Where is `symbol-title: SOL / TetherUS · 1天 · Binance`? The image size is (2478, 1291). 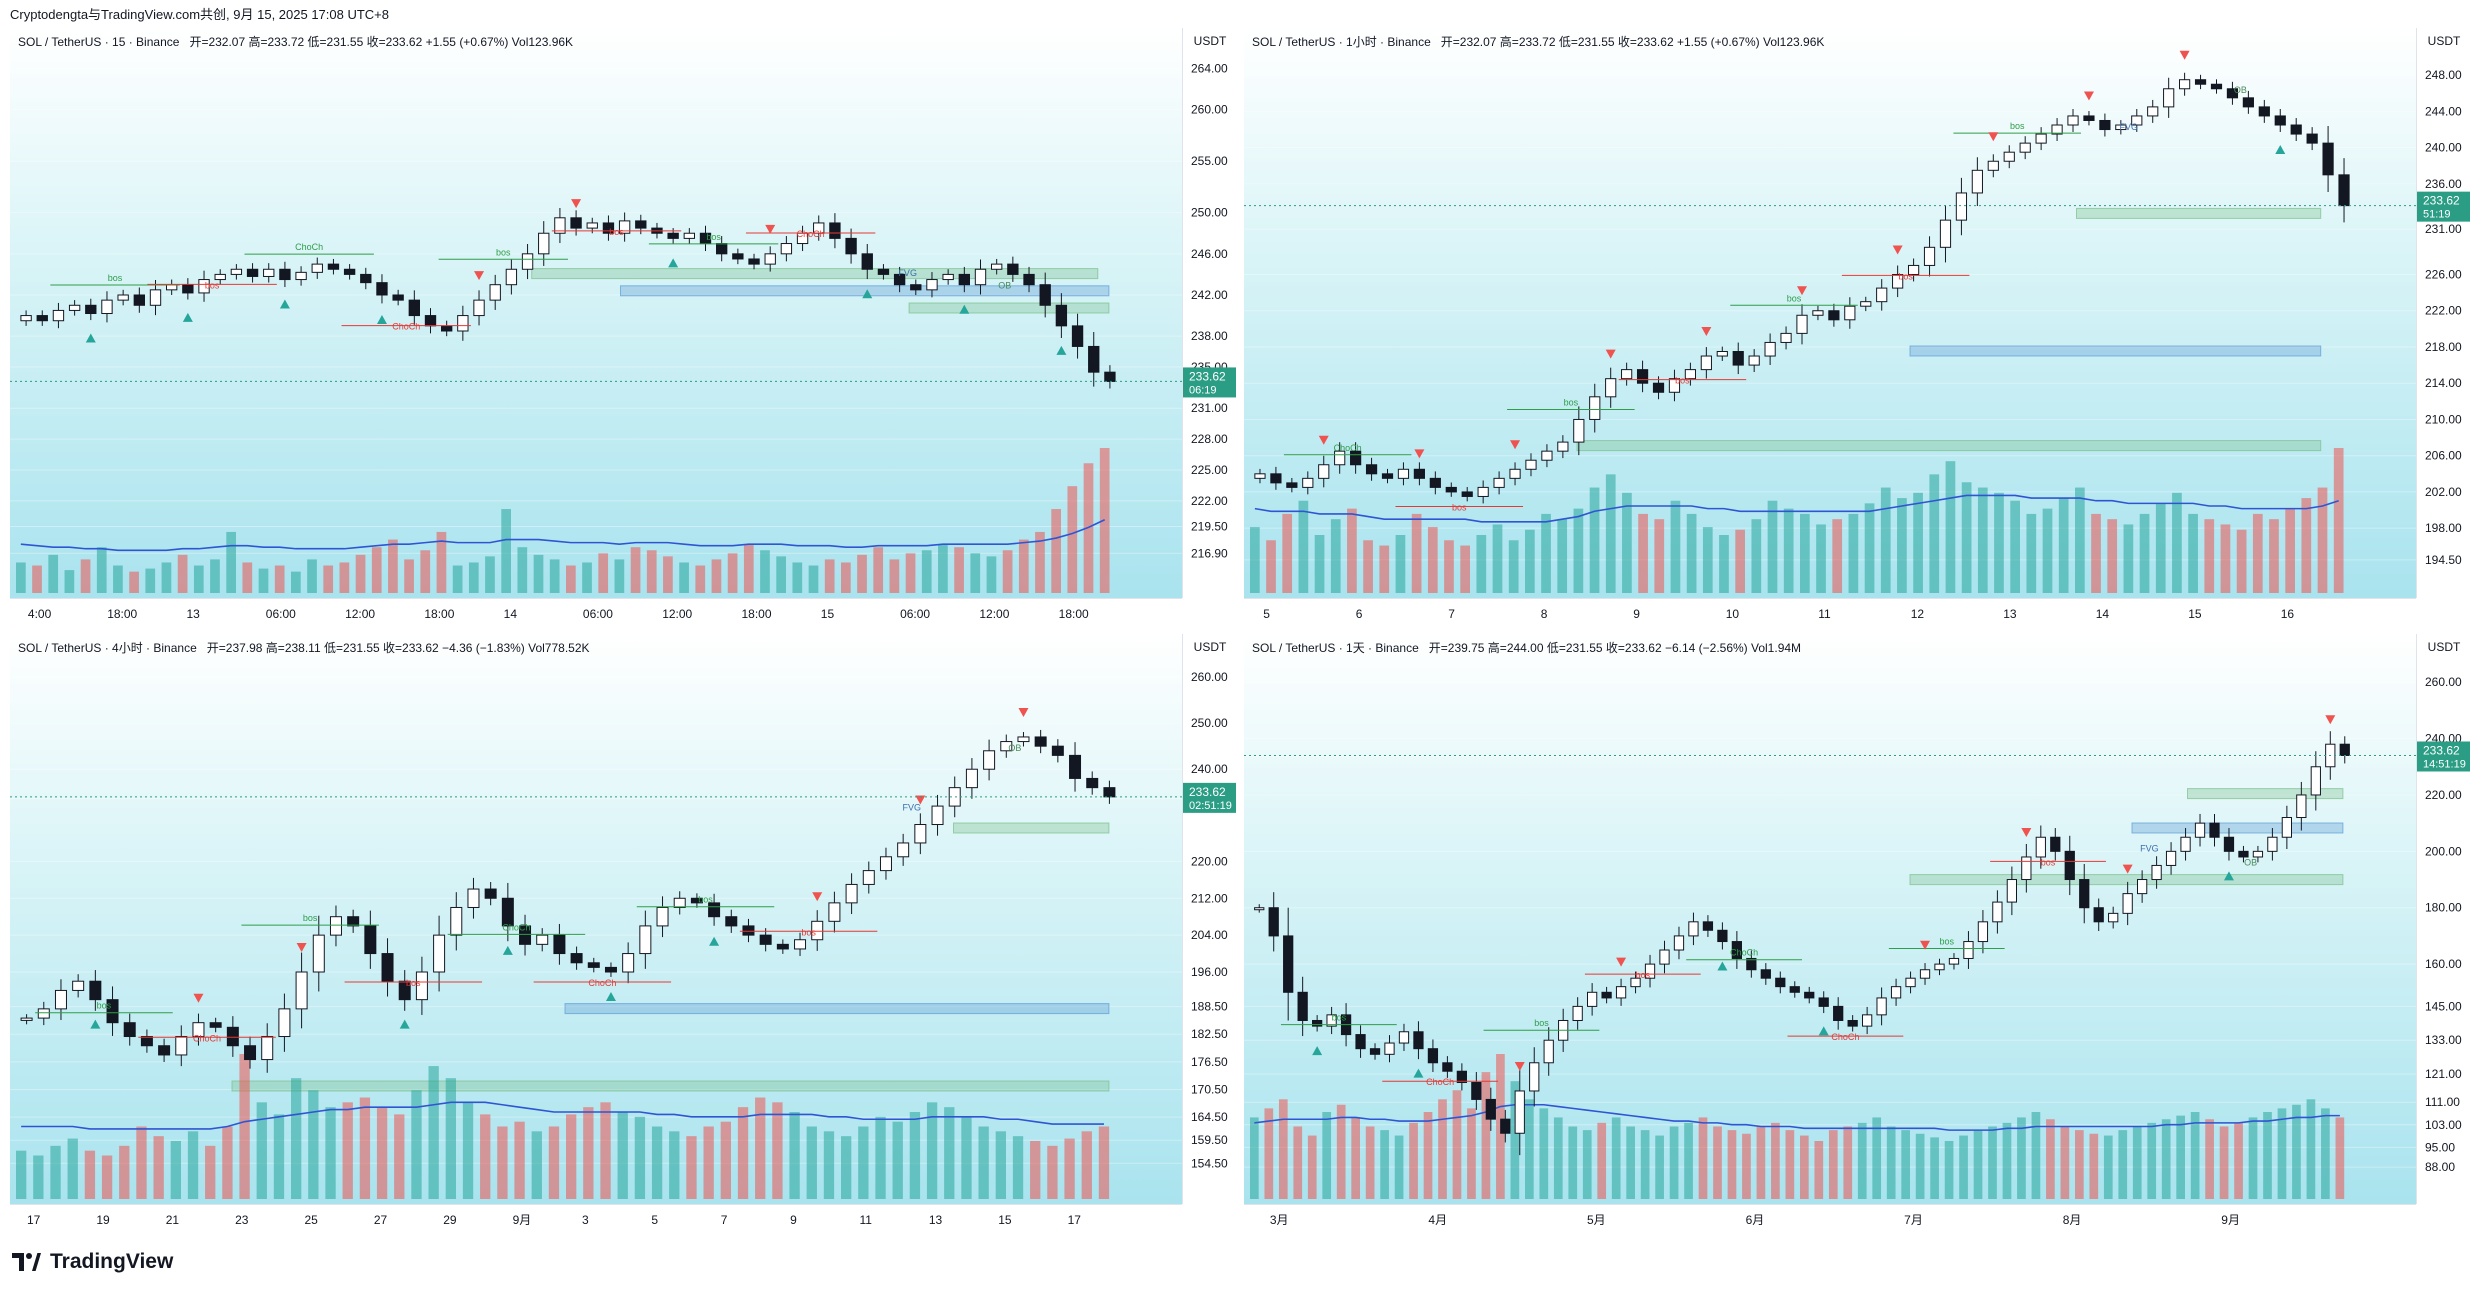 symbol-title: SOL / TetherUS · 1天 · Binance is located at coordinates (1335, 648).